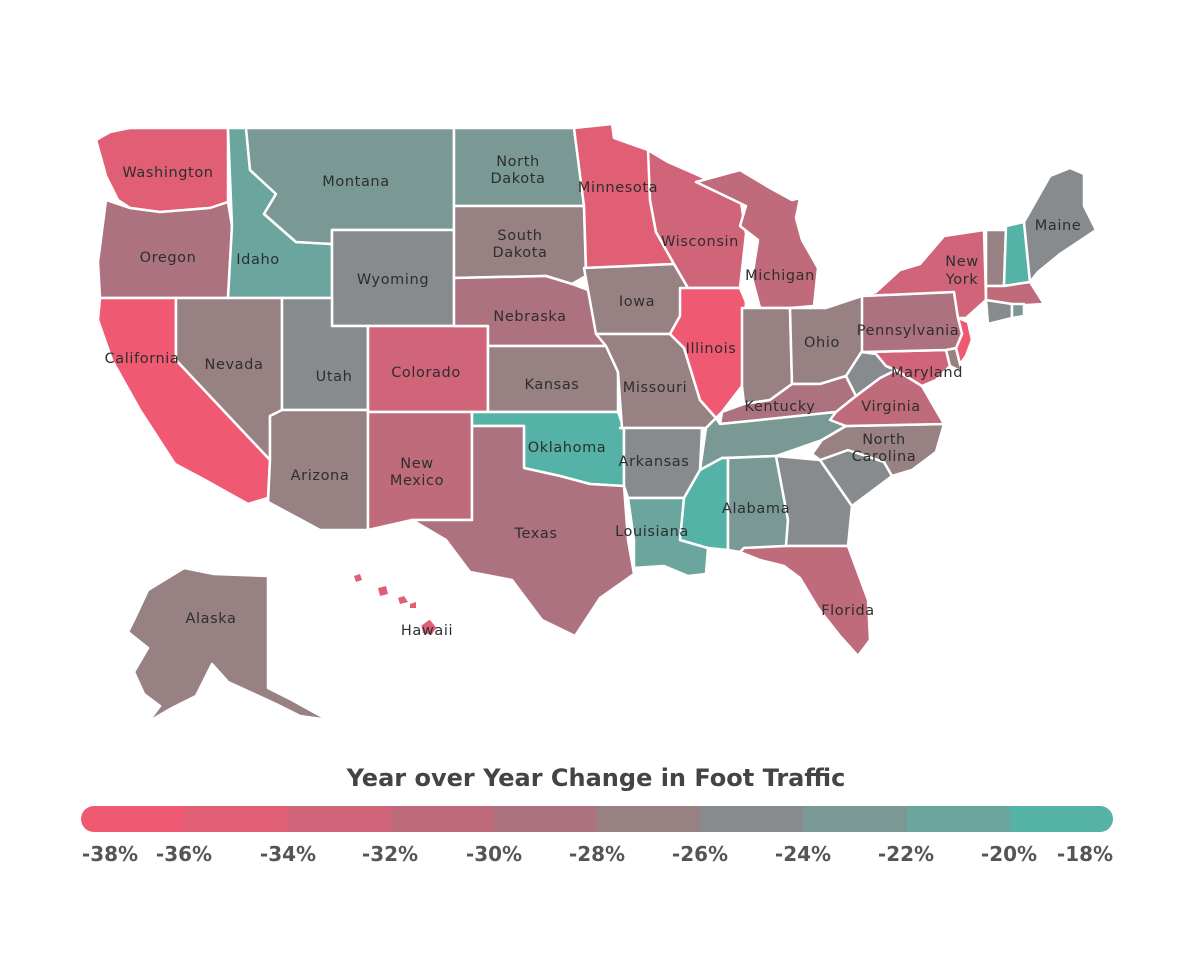 Image resolution: width=1200 pixels, height=972 pixels. I want to click on state-oregon, so click(165, 249).